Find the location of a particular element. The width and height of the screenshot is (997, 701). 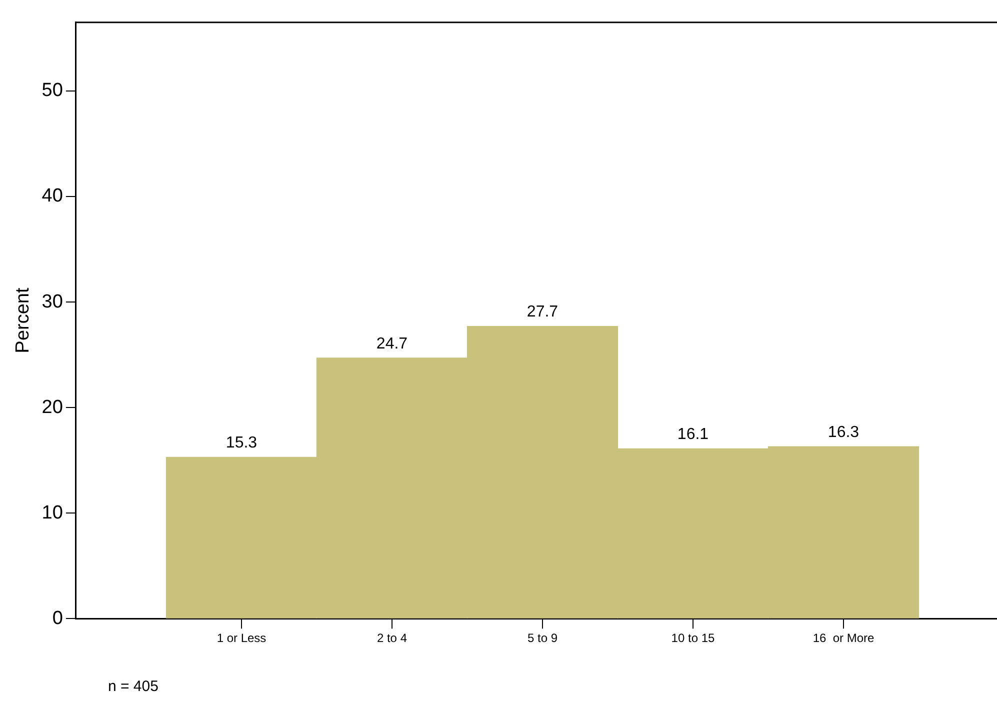

y-tick-label: 20 is located at coordinates (52, 407).